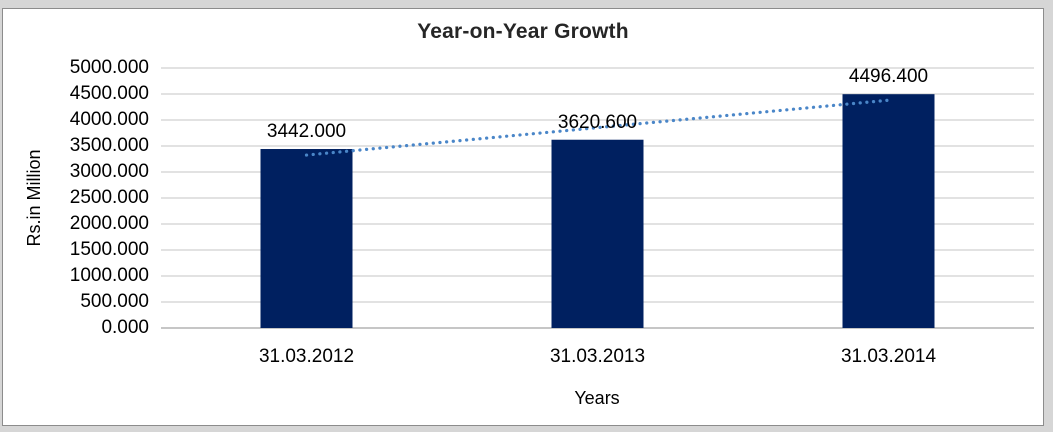 Image resolution: width=1053 pixels, height=432 pixels. What do you see at coordinates (109, 171) in the screenshot?
I see `y-tick-label: 3000.000` at bounding box center [109, 171].